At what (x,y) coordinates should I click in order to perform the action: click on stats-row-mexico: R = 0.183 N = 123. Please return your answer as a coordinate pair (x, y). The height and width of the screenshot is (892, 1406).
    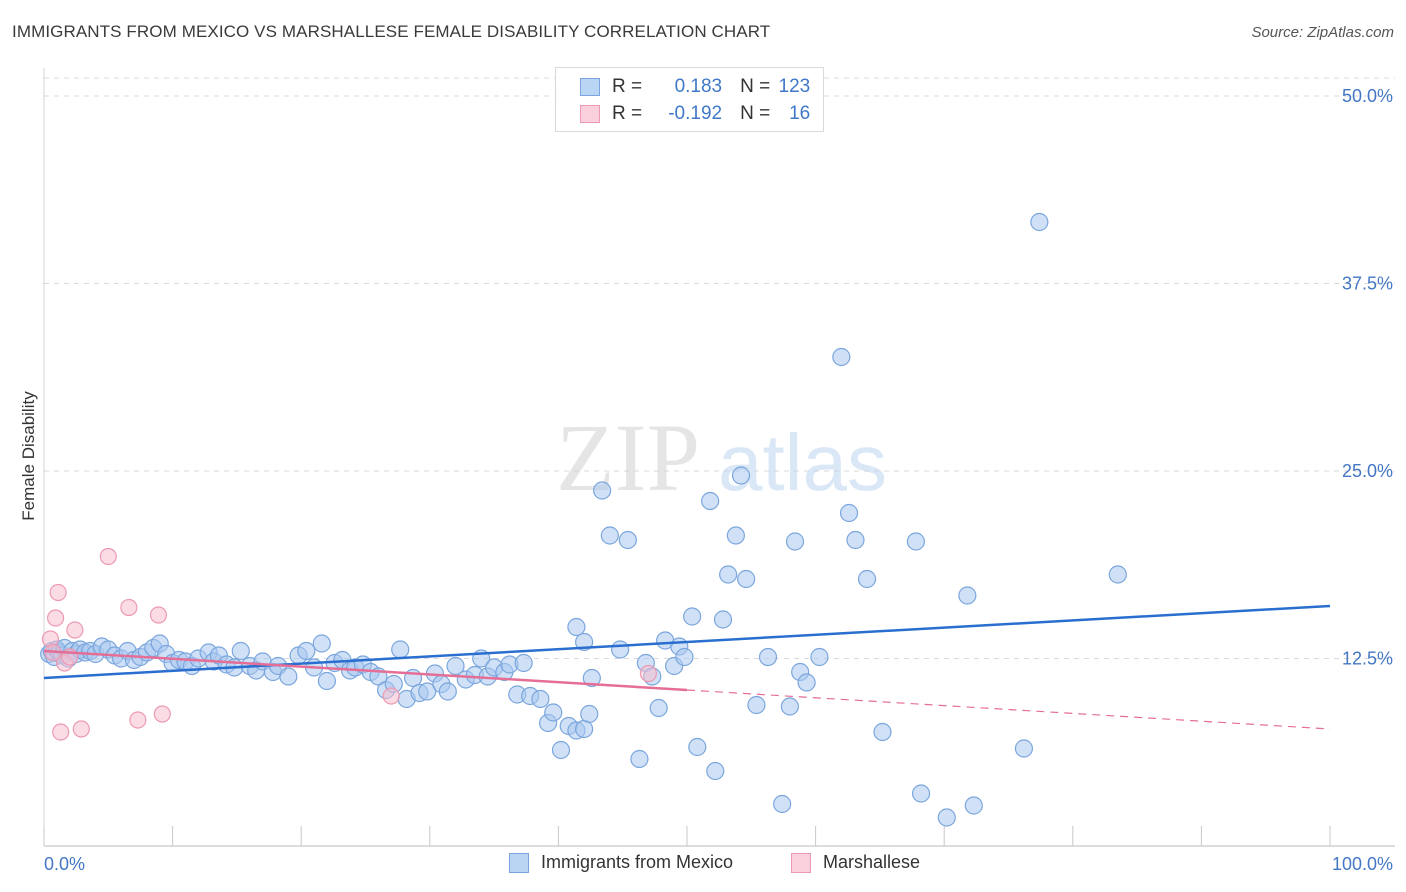
    Looking at the image, I should click on (695, 87).